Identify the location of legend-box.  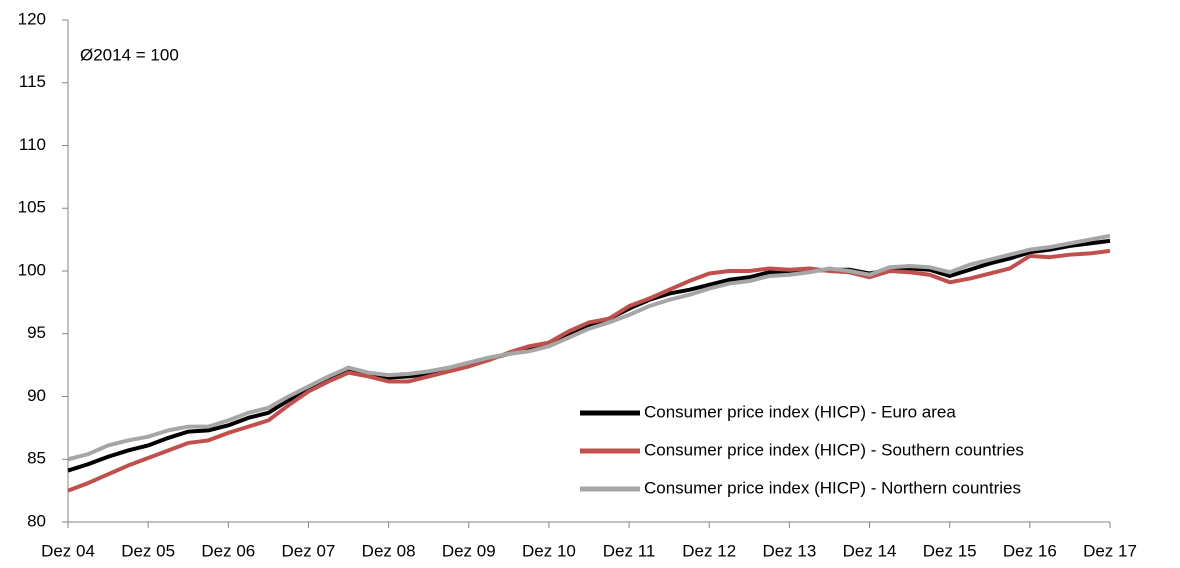
(856, 456).